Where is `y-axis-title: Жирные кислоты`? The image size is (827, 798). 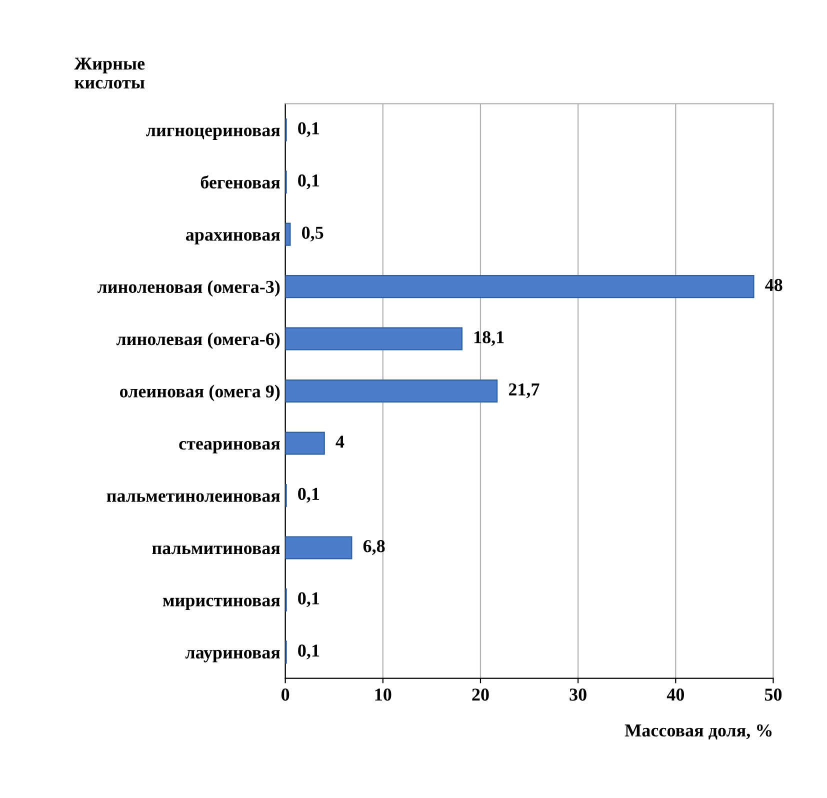 y-axis-title: Жирные кислоты is located at coordinates (109, 73).